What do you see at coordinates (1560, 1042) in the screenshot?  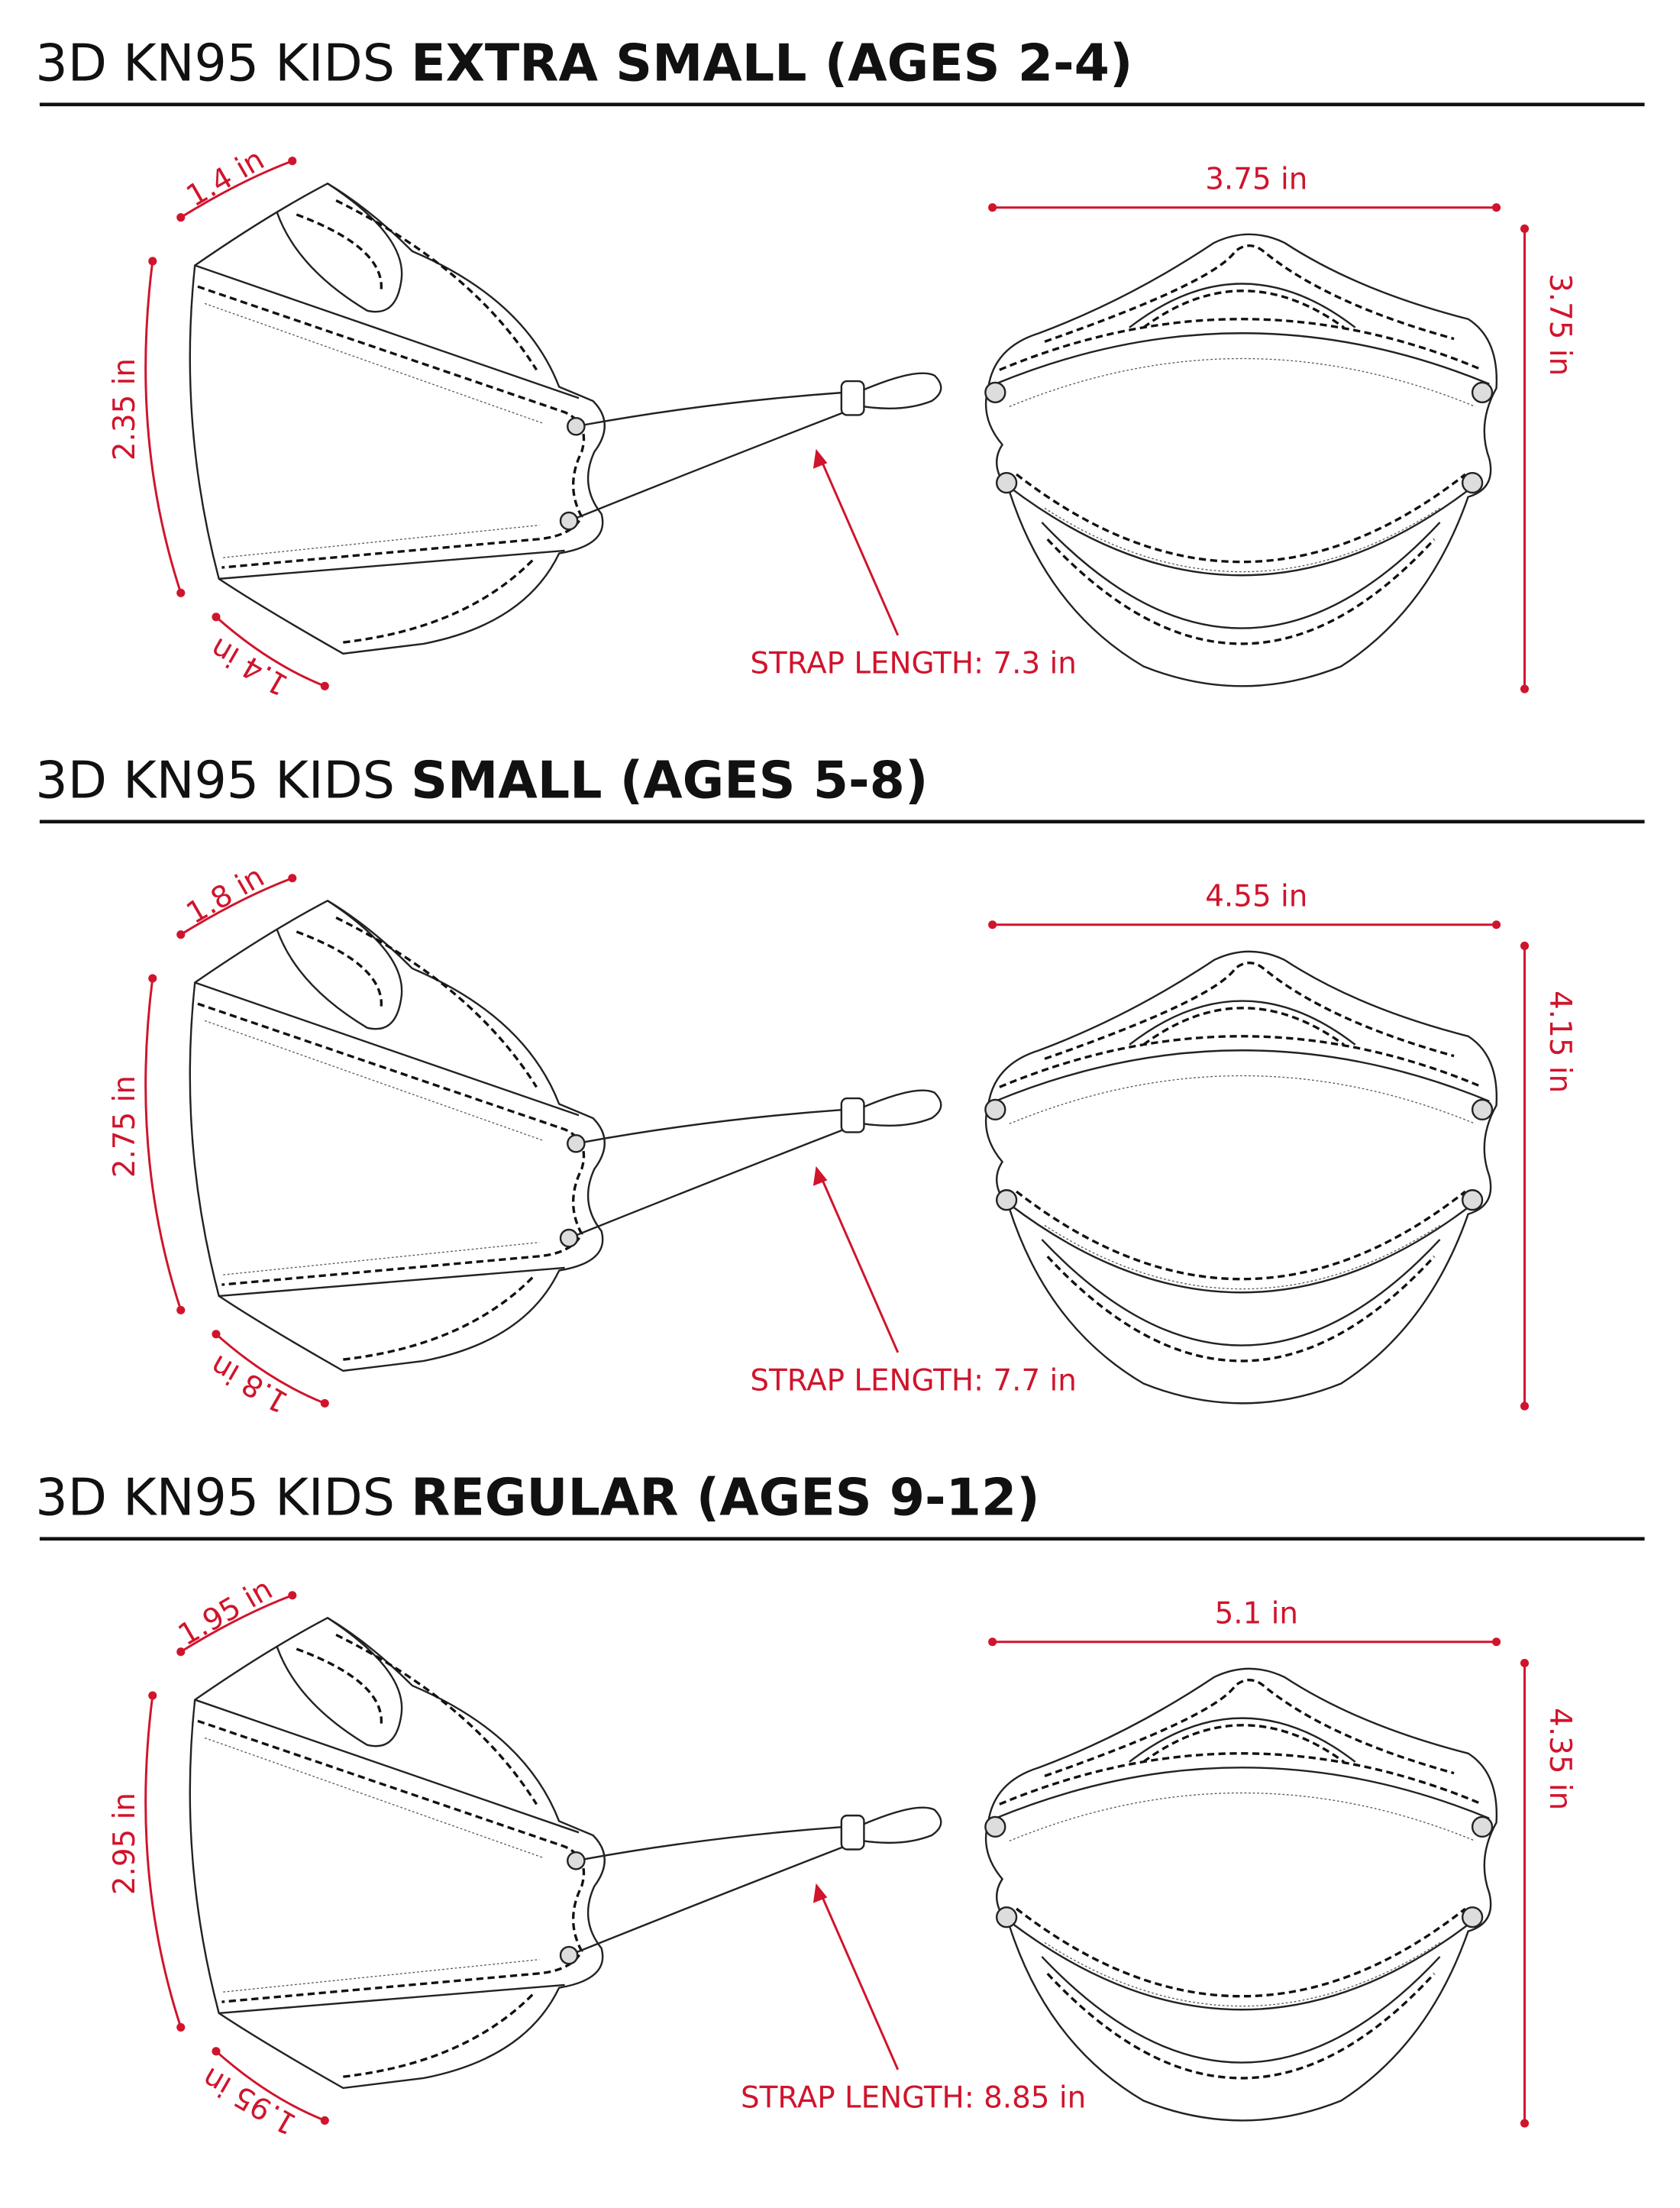 I see `dim-height-label: 4.15 in` at bounding box center [1560, 1042].